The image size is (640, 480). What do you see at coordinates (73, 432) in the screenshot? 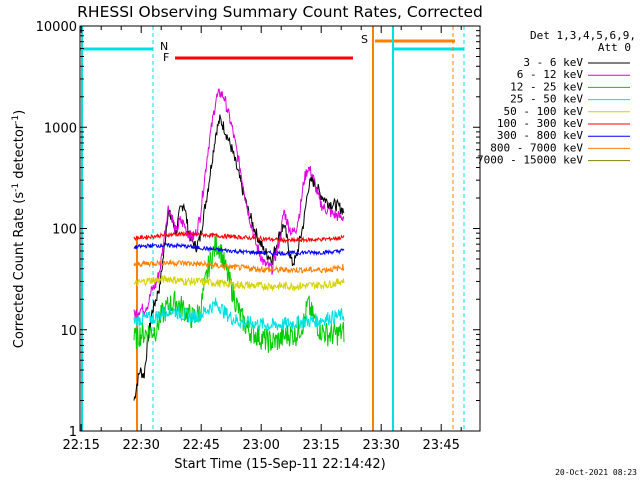
I see `y-tick-label-0: 1` at bounding box center [73, 432].